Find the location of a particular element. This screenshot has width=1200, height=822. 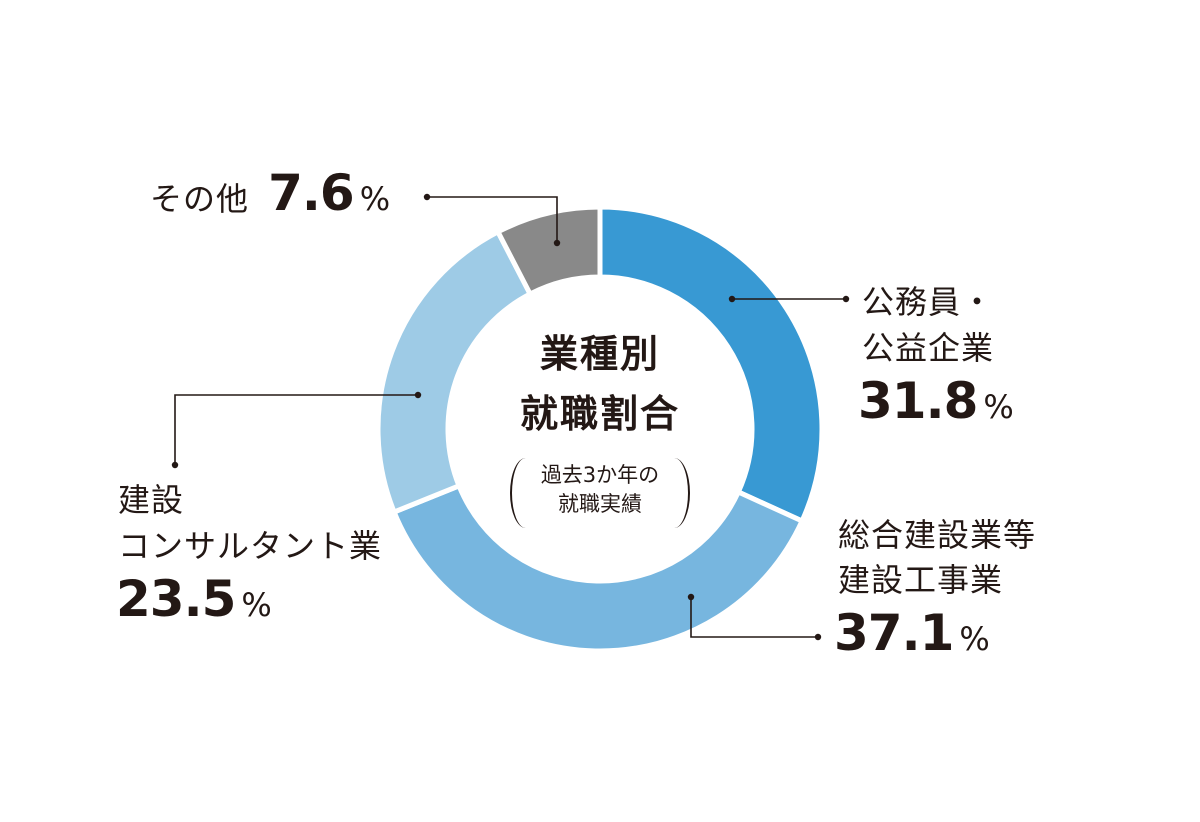

slice-label-kensetsu-line-2: コンサルタント業 is located at coordinates (250, 546).